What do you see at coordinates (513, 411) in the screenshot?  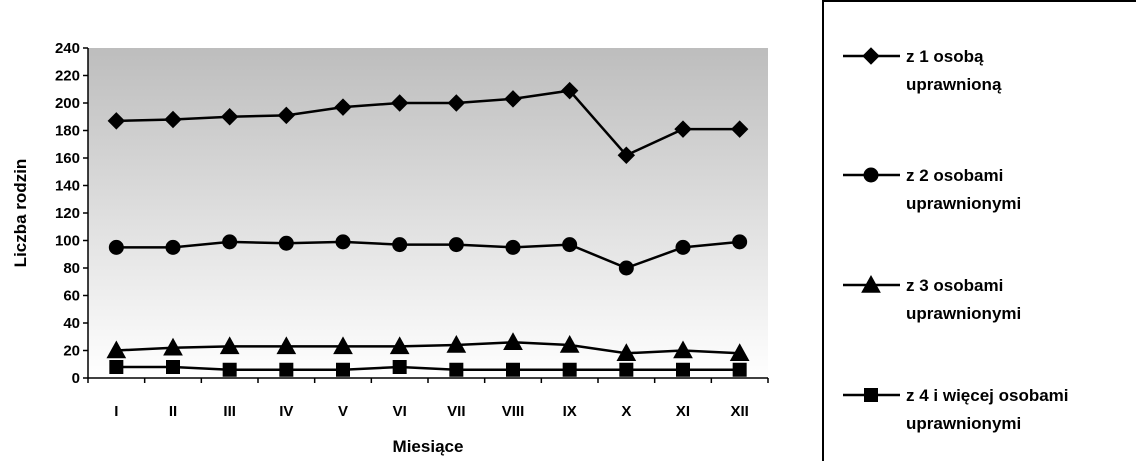 I see `x-tick-label: VIII` at bounding box center [513, 411].